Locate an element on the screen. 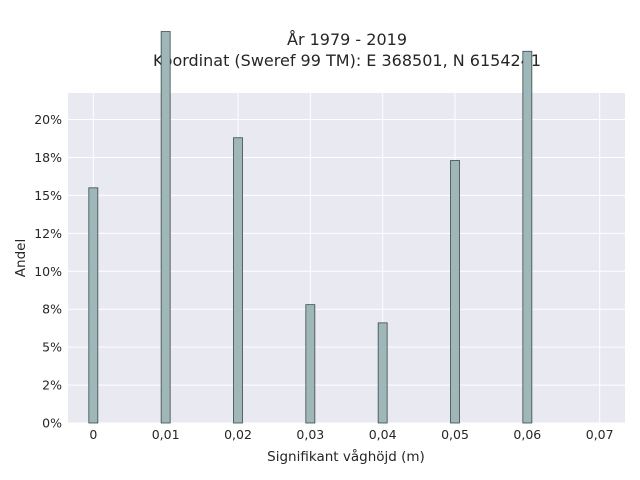 Image resolution: width=640 pixels, height=480 pixels. y-axis-label: Andel is located at coordinates (21, 258).